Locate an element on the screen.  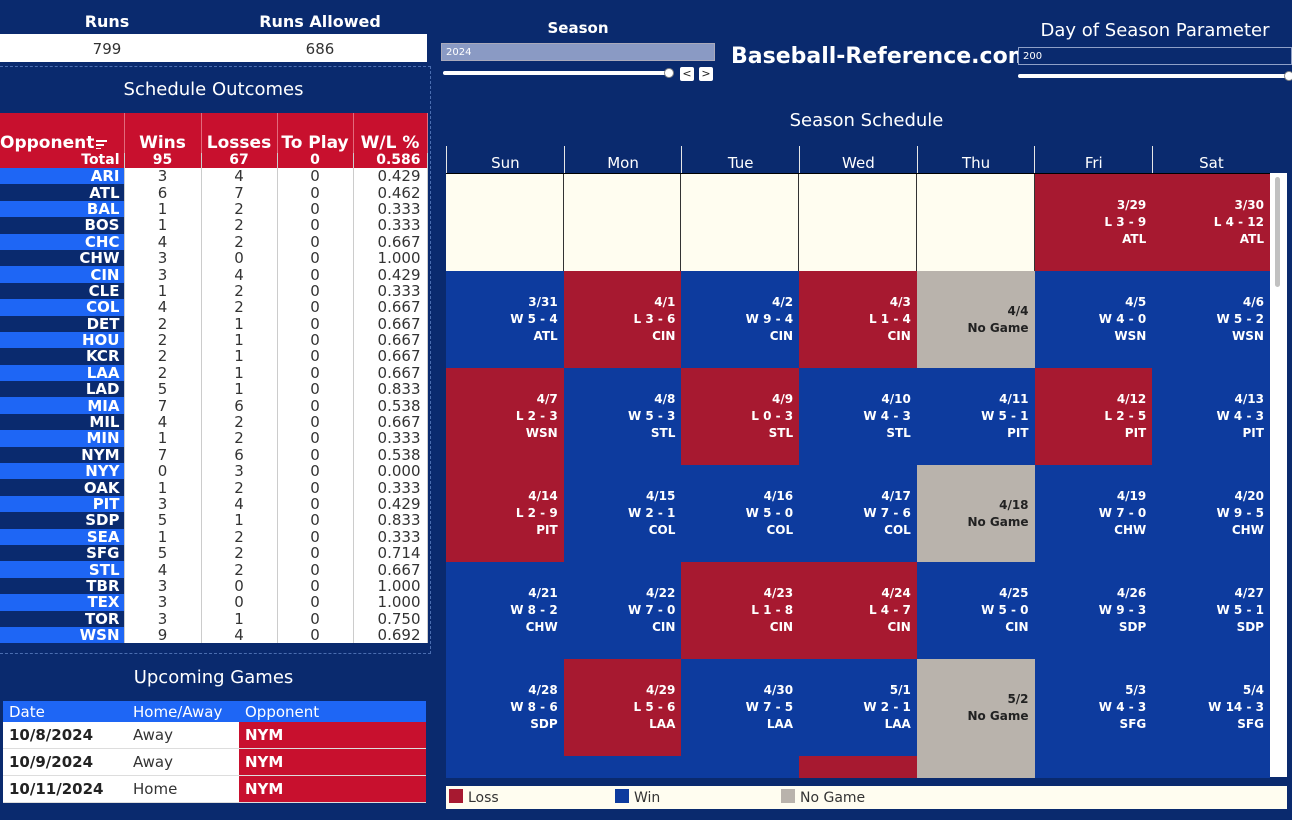
upcoming-row: 10/8/2024 Away NYM is located at coordinates (214, 735).